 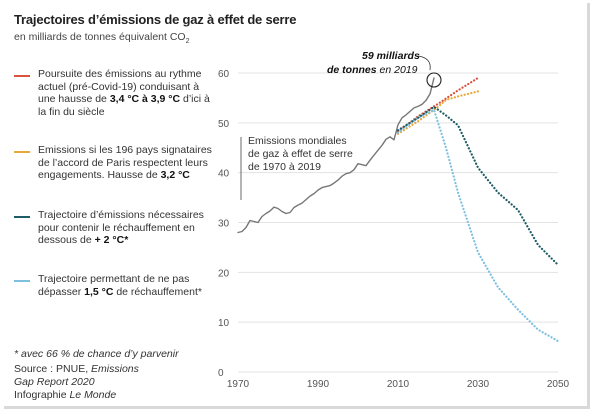 I want to click on footnote: * avec 66 % de chance d’y parvenir, so click(x=96, y=354).